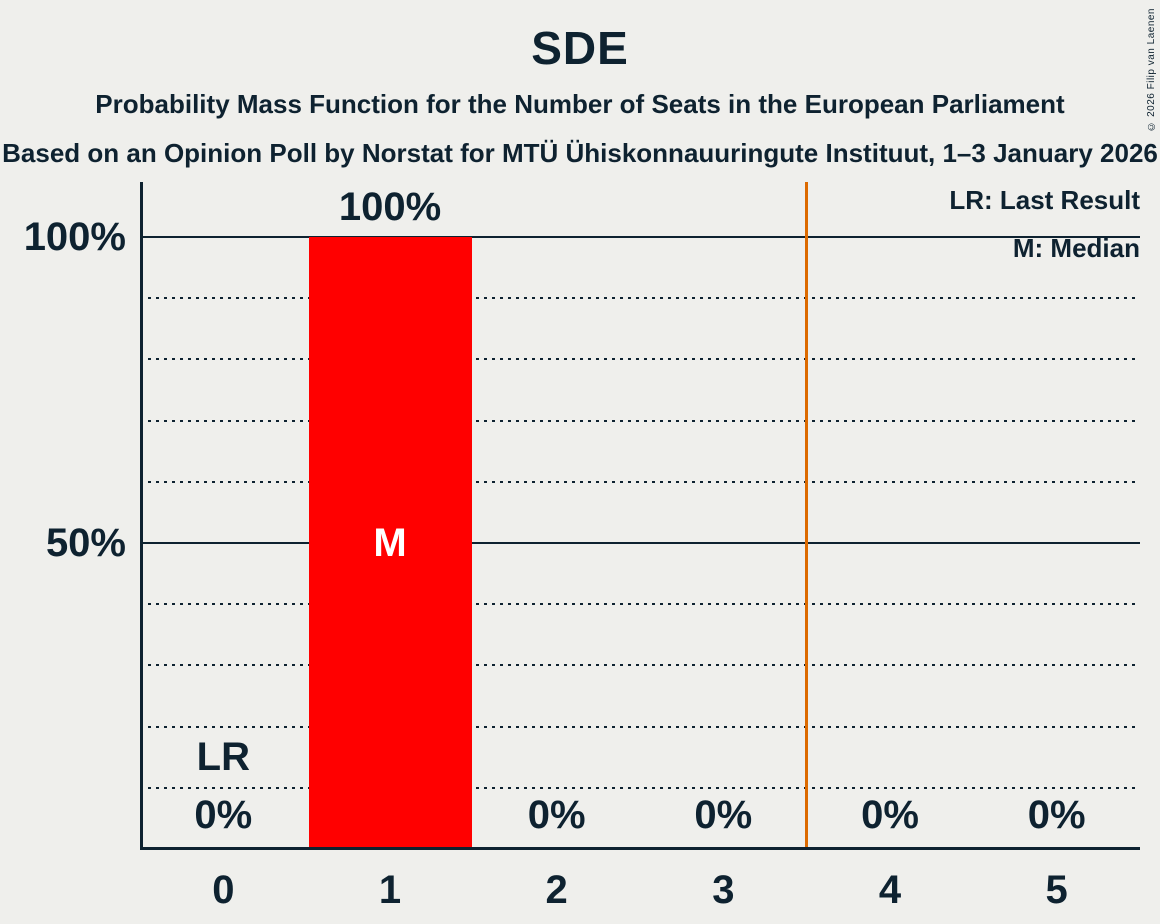 This screenshot has height=924, width=1160. Describe the element at coordinates (1076, 248) in the screenshot. I see `legend-median: M: Median` at that location.